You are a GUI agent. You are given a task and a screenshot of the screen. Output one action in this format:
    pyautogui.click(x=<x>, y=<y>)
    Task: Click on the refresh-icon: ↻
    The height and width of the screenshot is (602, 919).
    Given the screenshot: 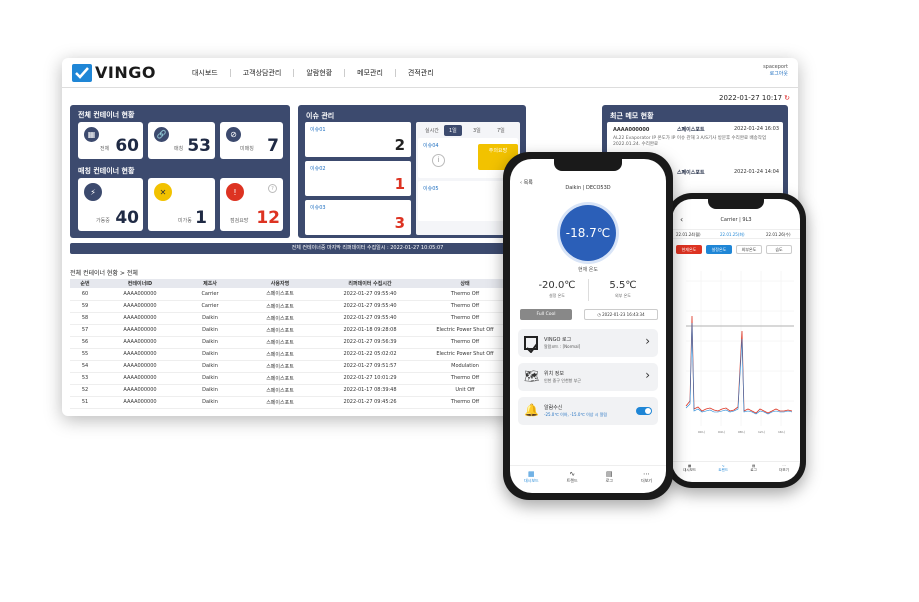 What is the action you would take?
    pyautogui.click(x=787, y=98)
    